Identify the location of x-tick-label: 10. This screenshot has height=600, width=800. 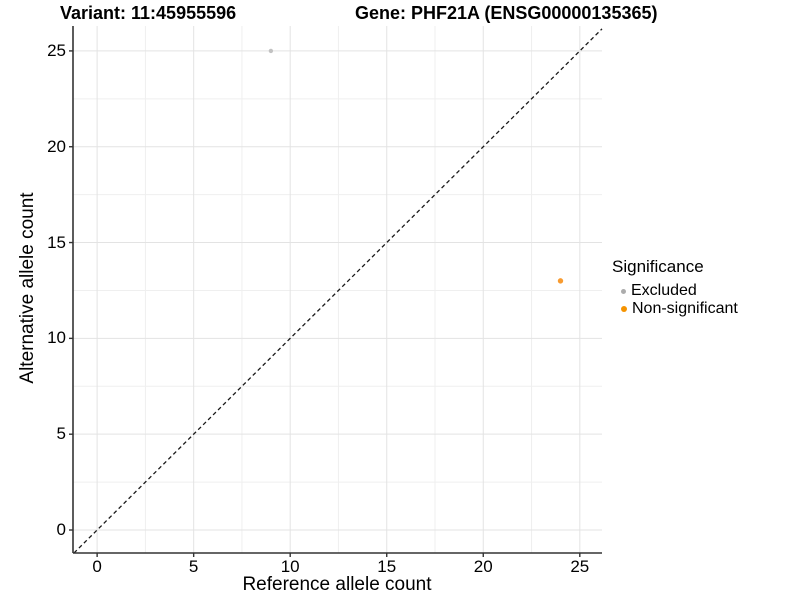
(290, 566).